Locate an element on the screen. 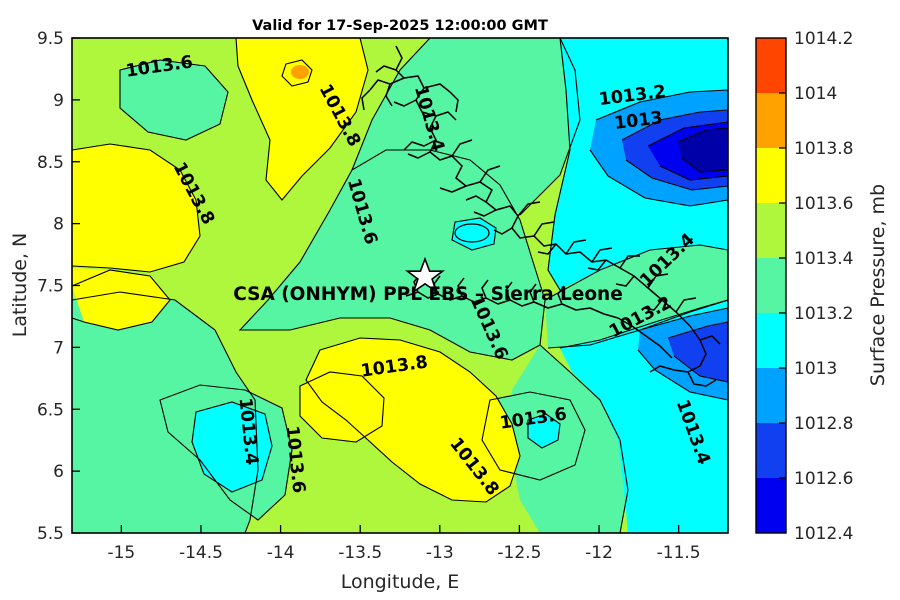  x-tick-label: -12.5 is located at coordinates (519, 553).